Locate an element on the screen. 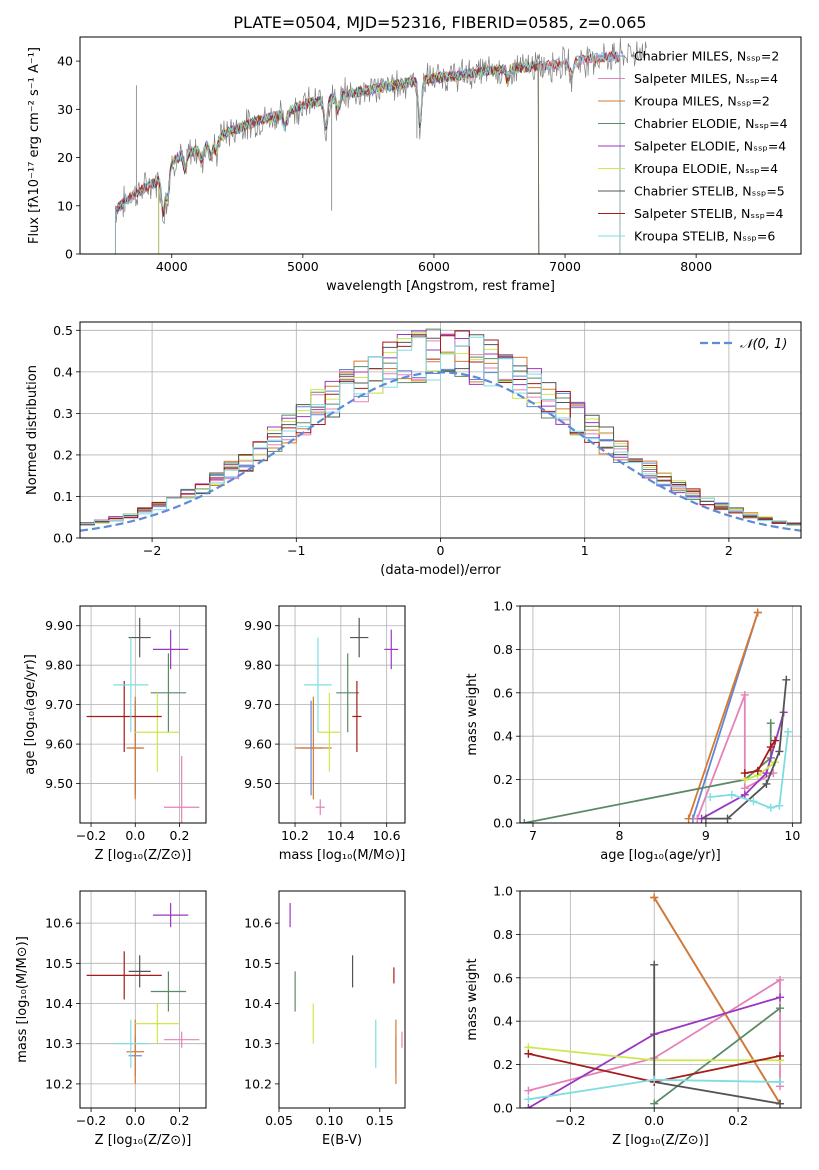 The height and width of the screenshot is (1170, 819). y-tick-label: 0.3 is located at coordinates (63, 413).